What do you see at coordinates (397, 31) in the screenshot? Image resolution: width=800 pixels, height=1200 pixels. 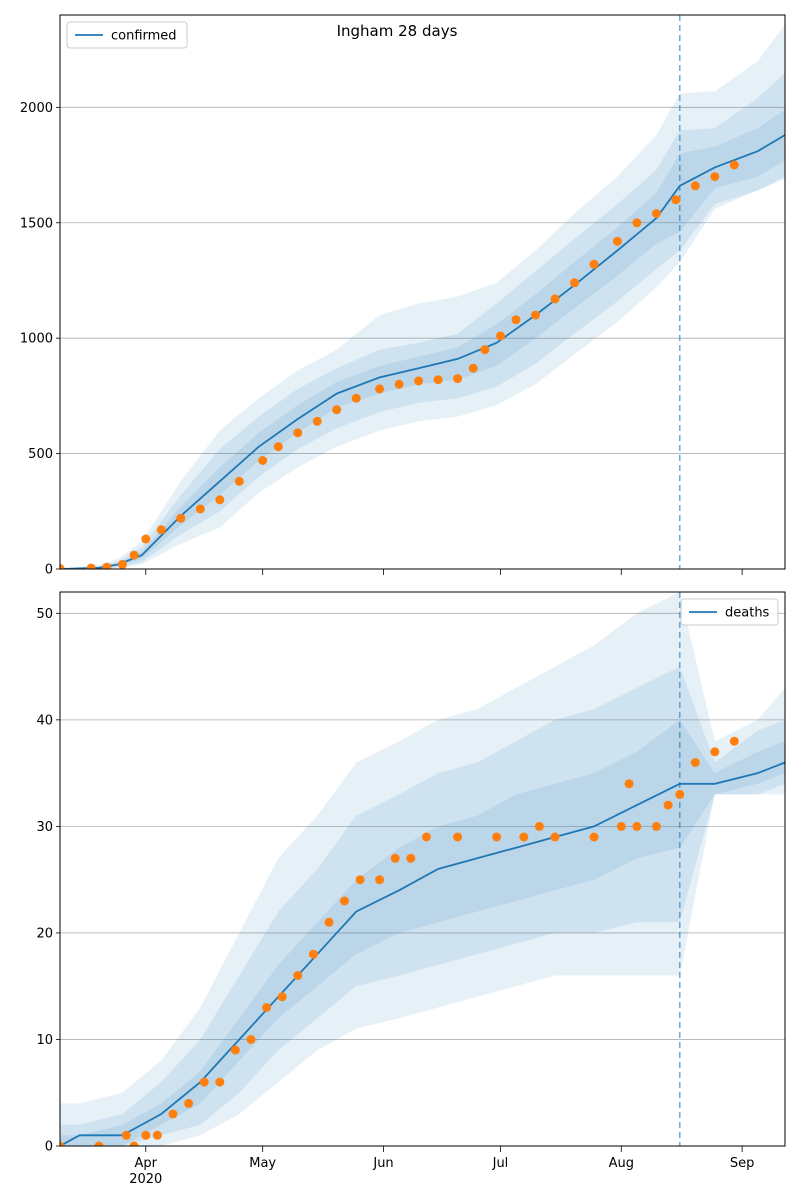 I see `chart-title: Ingham 28 days` at bounding box center [397, 31].